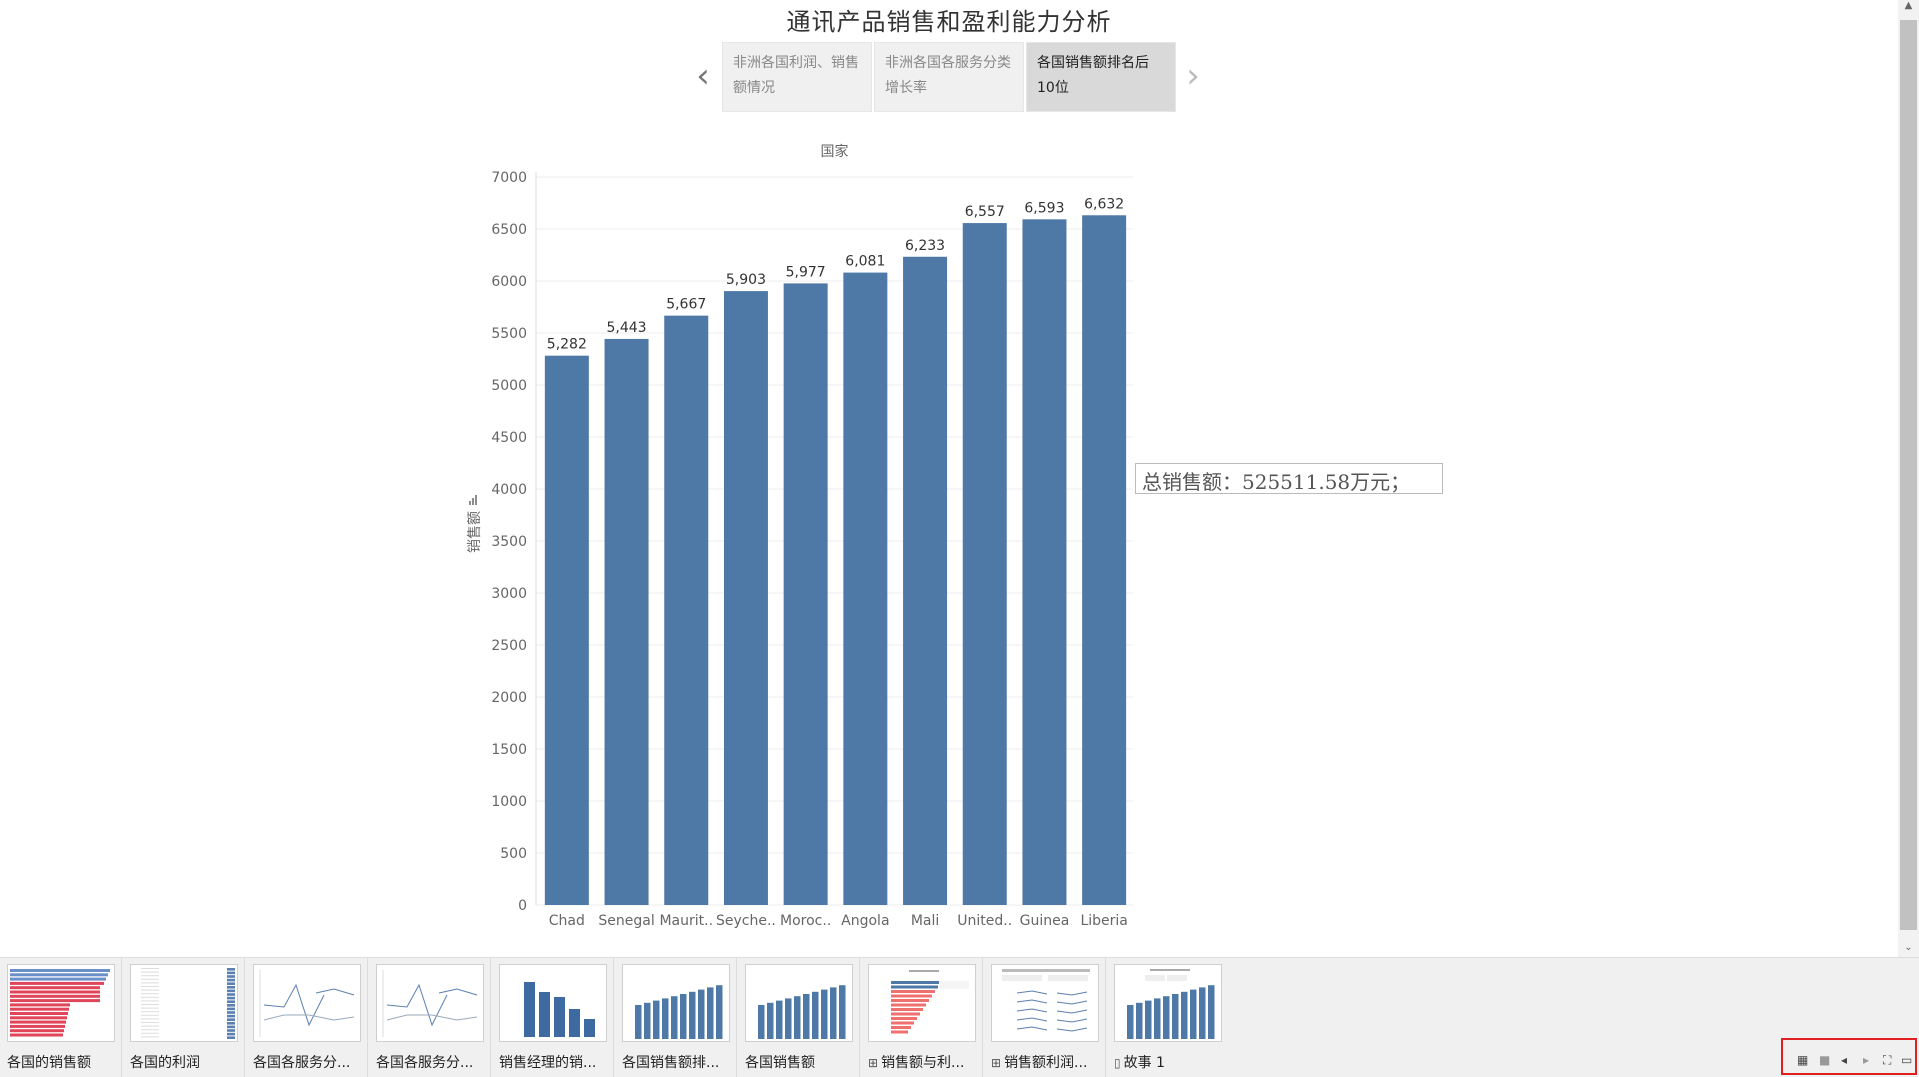 This screenshot has height=1077, width=1919. I want to click on bar-value-label: 5,282, so click(567, 345).